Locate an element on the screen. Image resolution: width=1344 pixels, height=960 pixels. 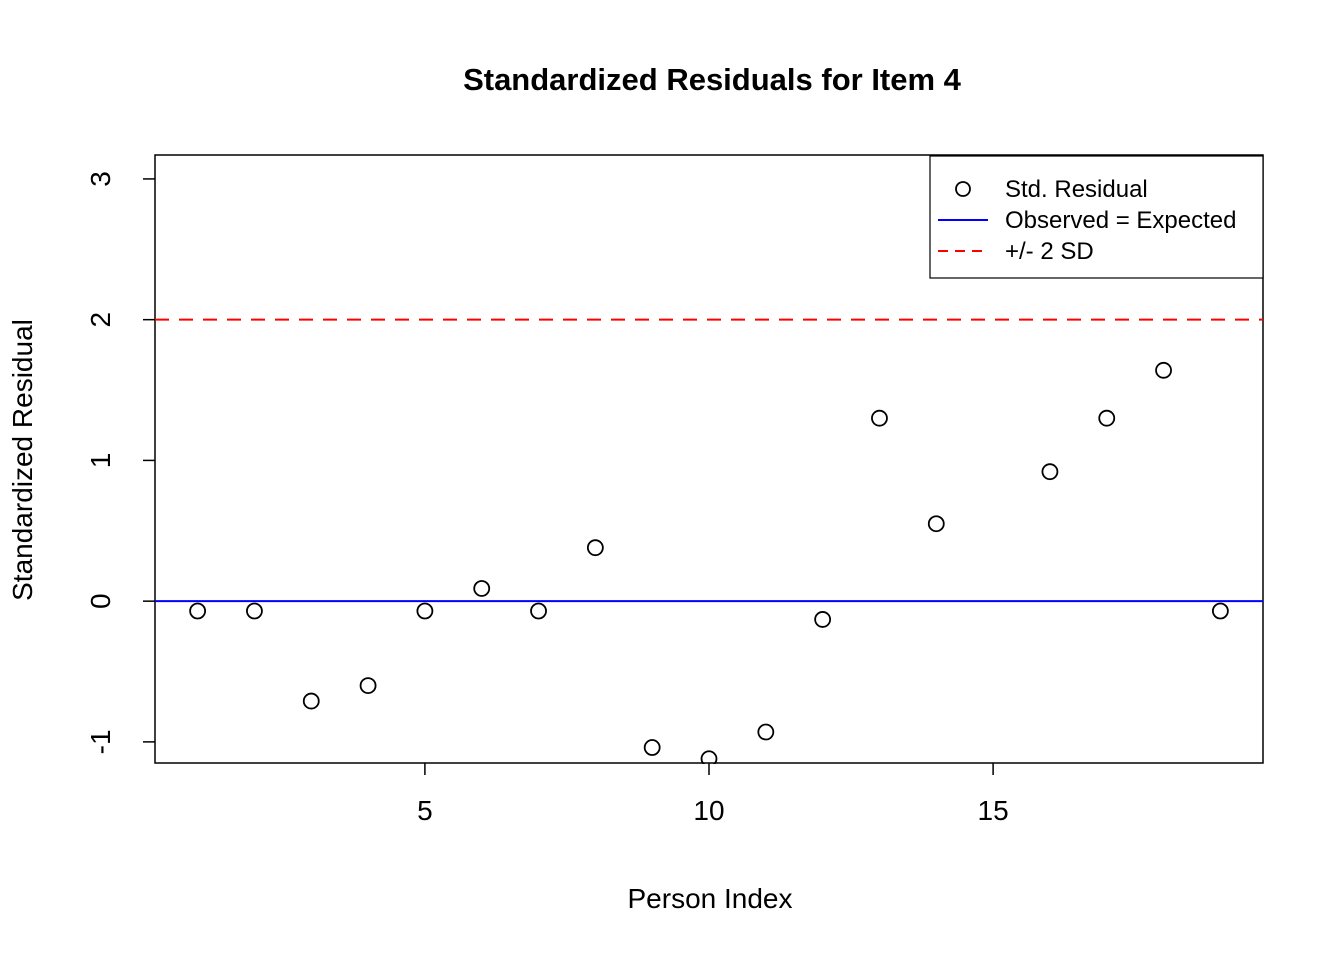
x-axis-tick-label: 5 is located at coordinates (425, 810).